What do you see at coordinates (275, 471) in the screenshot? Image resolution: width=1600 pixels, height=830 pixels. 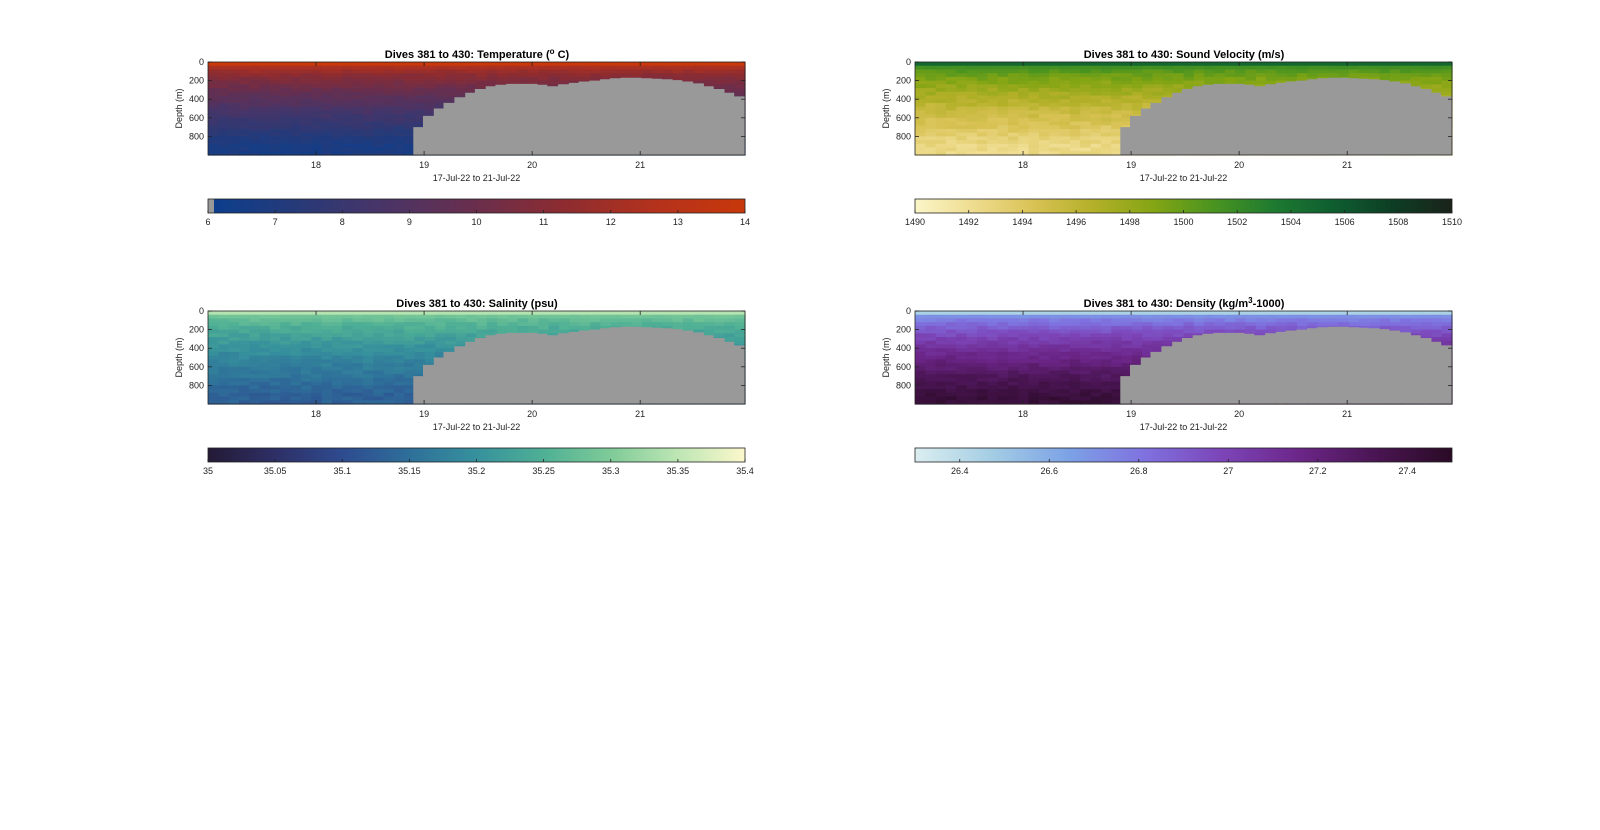 I see `colorbar-tick-label: 35.05` at bounding box center [275, 471].